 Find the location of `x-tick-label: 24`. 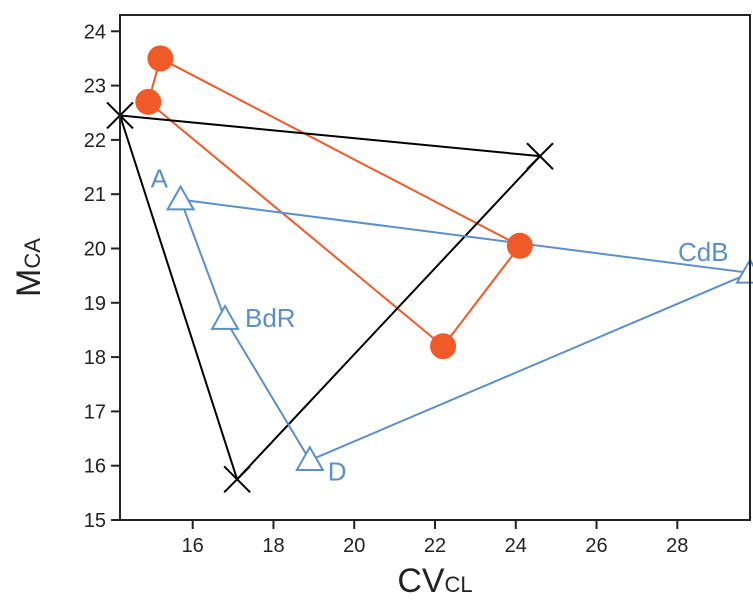

x-tick-label: 24 is located at coordinates (516, 546).